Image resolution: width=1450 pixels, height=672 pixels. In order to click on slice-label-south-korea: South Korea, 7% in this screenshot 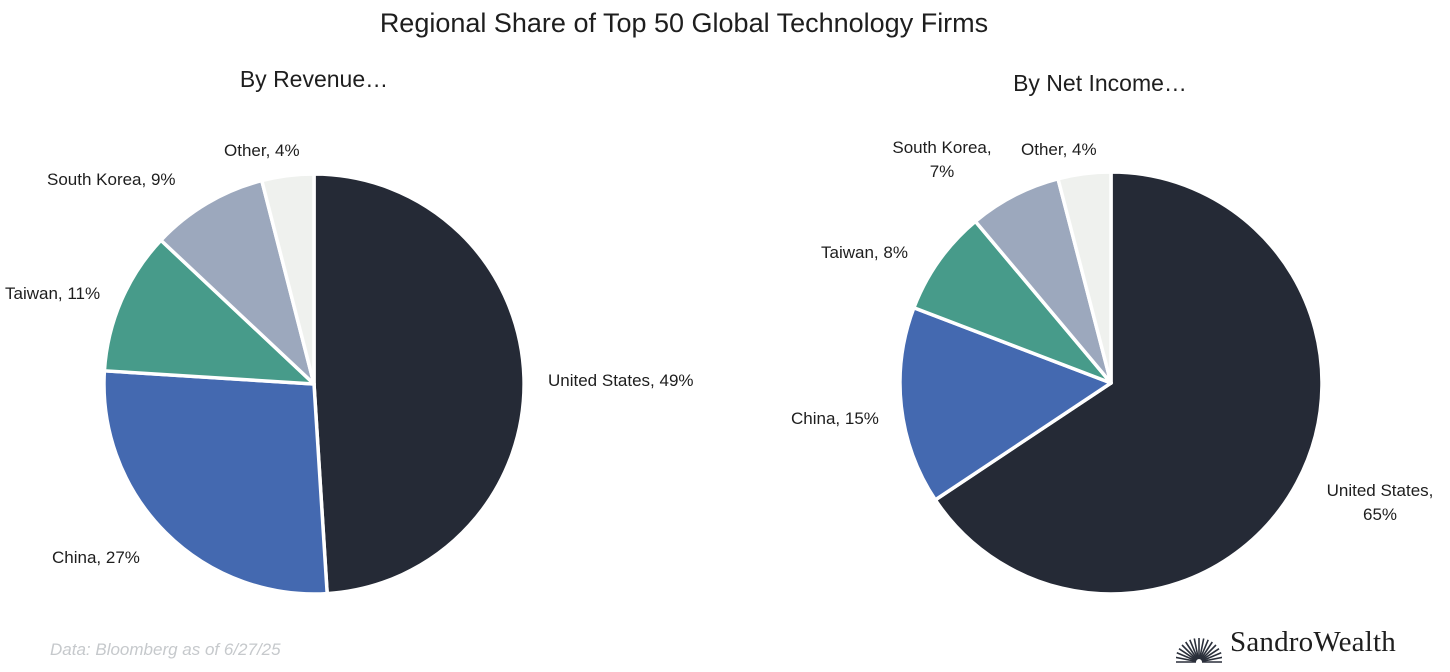, I will do `click(941, 159)`.